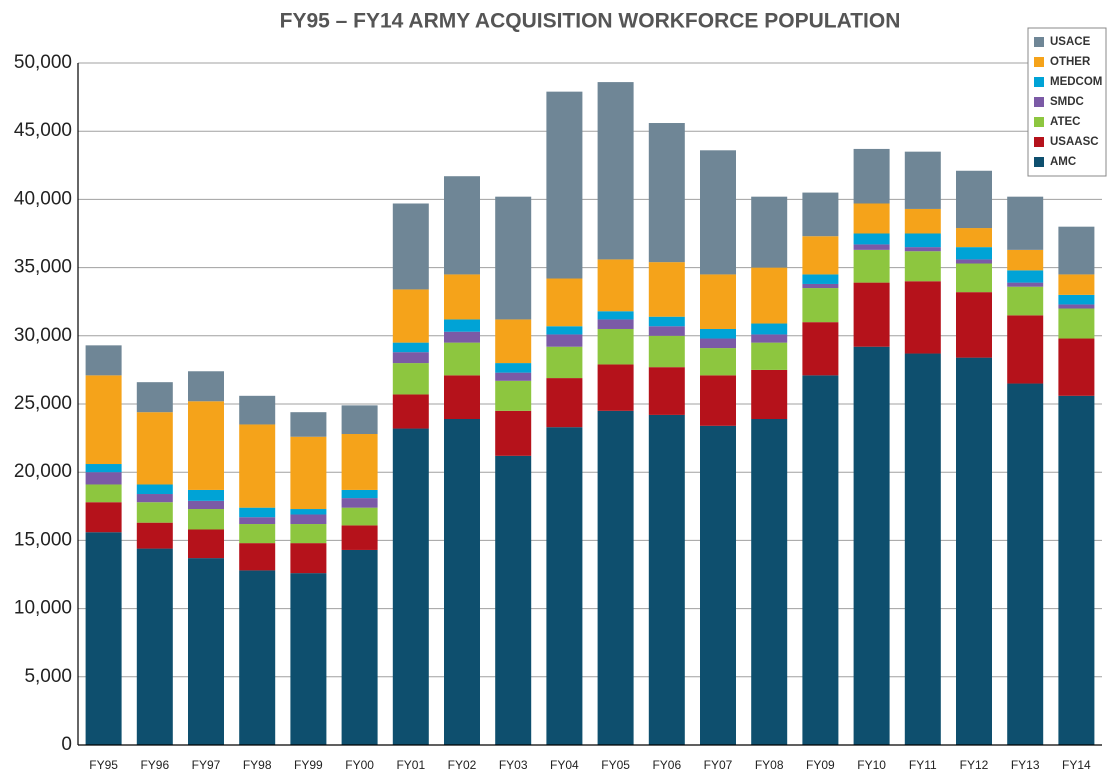 The image size is (1107, 777). What do you see at coordinates (66, 744) in the screenshot?
I see `y-tick-label: 0` at bounding box center [66, 744].